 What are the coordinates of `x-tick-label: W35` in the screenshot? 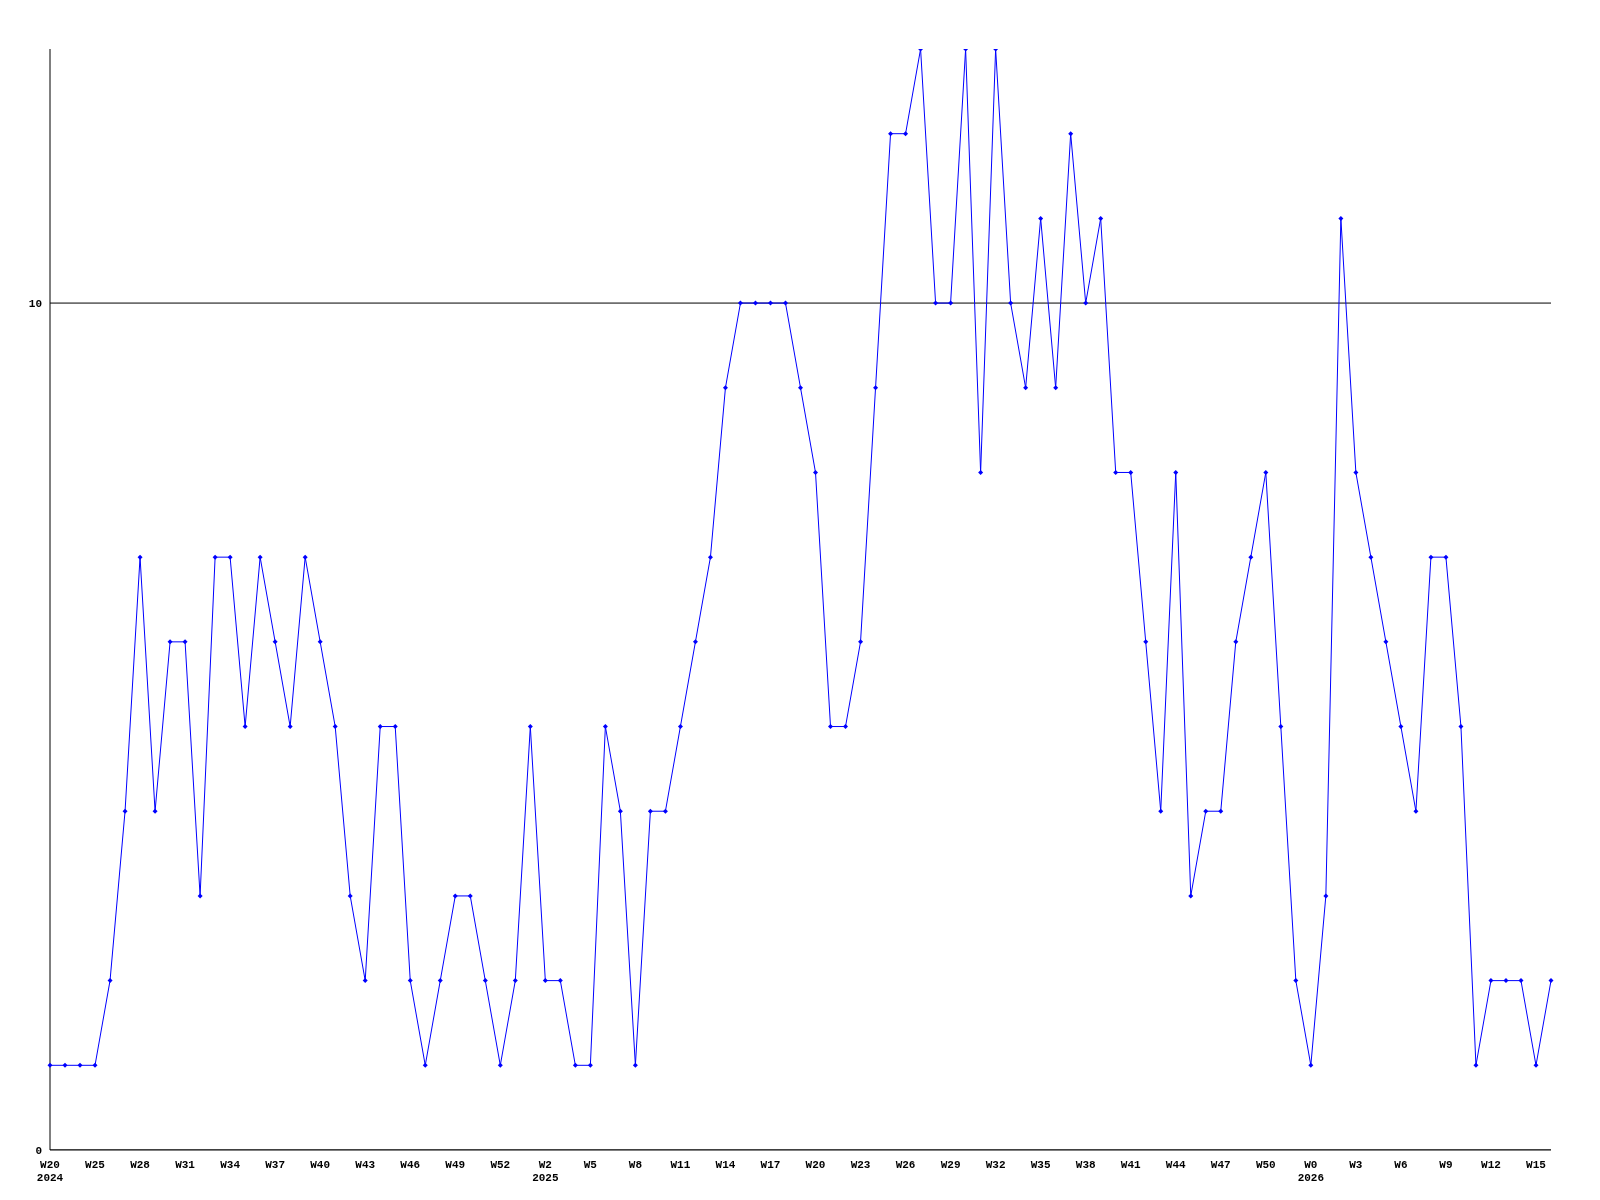 It's located at (1040, 1165).